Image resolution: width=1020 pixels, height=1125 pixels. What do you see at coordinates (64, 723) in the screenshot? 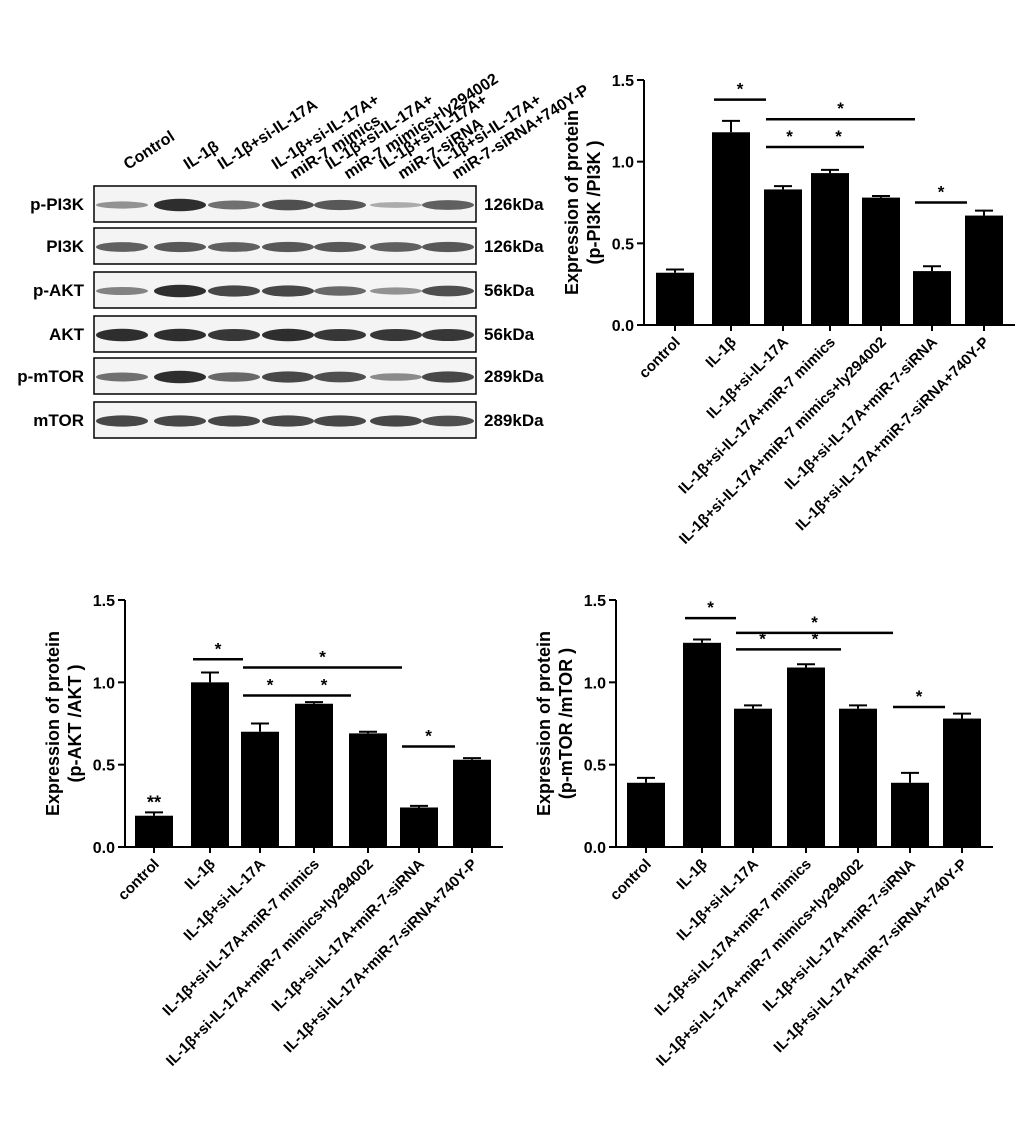
I see `y-axis-label: Expression of protein (p-AKT /AKT )` at bounding box center [64, 723].